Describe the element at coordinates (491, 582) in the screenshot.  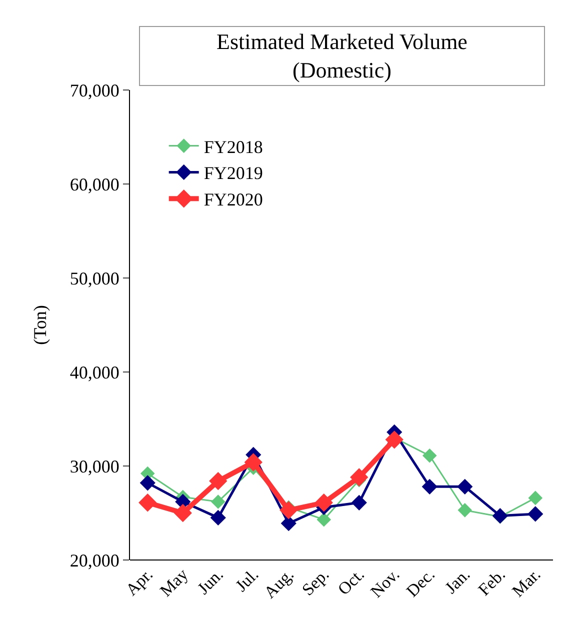
I see `x-tick-label: Feb.` at that location.